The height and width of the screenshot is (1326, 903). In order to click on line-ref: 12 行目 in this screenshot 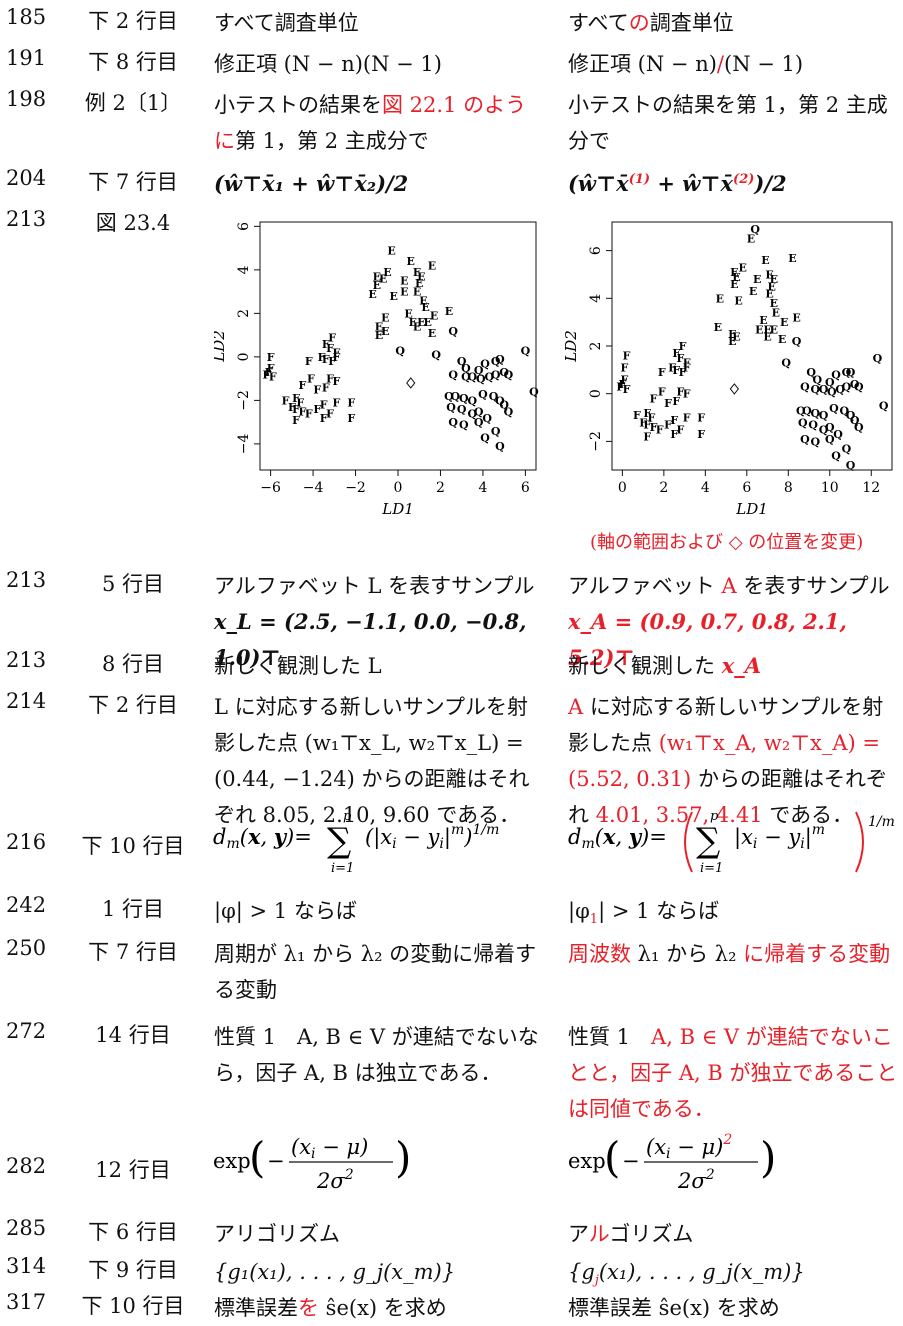, I will do `click(133, 1170)`.